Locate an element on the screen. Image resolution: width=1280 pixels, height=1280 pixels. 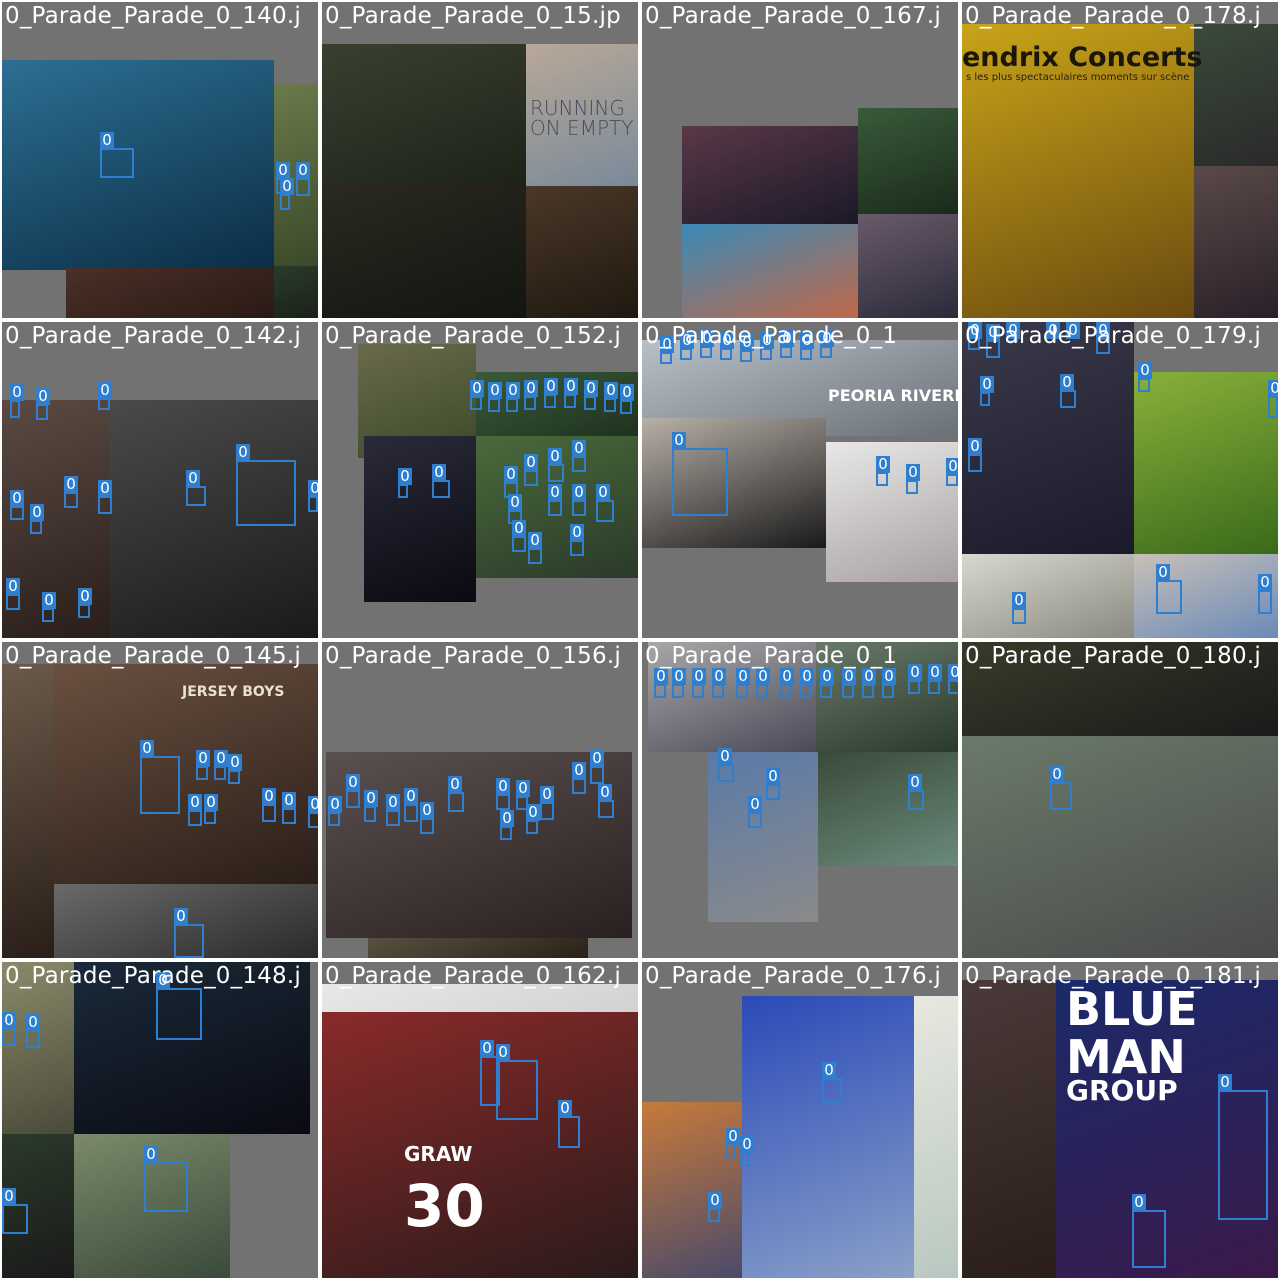
tile-filename: 0_Parade_Parade_0_176.j is located at coordinates (793, 976).